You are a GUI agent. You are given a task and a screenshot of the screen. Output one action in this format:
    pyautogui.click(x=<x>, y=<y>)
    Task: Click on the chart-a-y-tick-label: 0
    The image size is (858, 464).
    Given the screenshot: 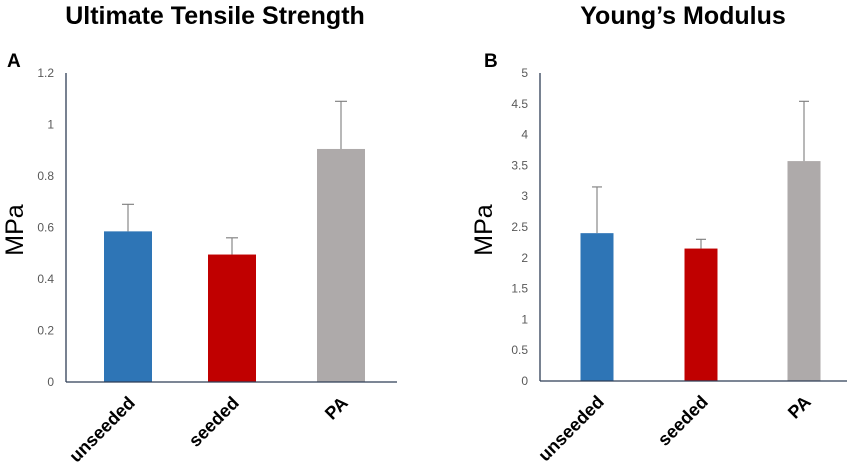 What is the action you would take?
    pyautogui.click(x=50, y=382)
    